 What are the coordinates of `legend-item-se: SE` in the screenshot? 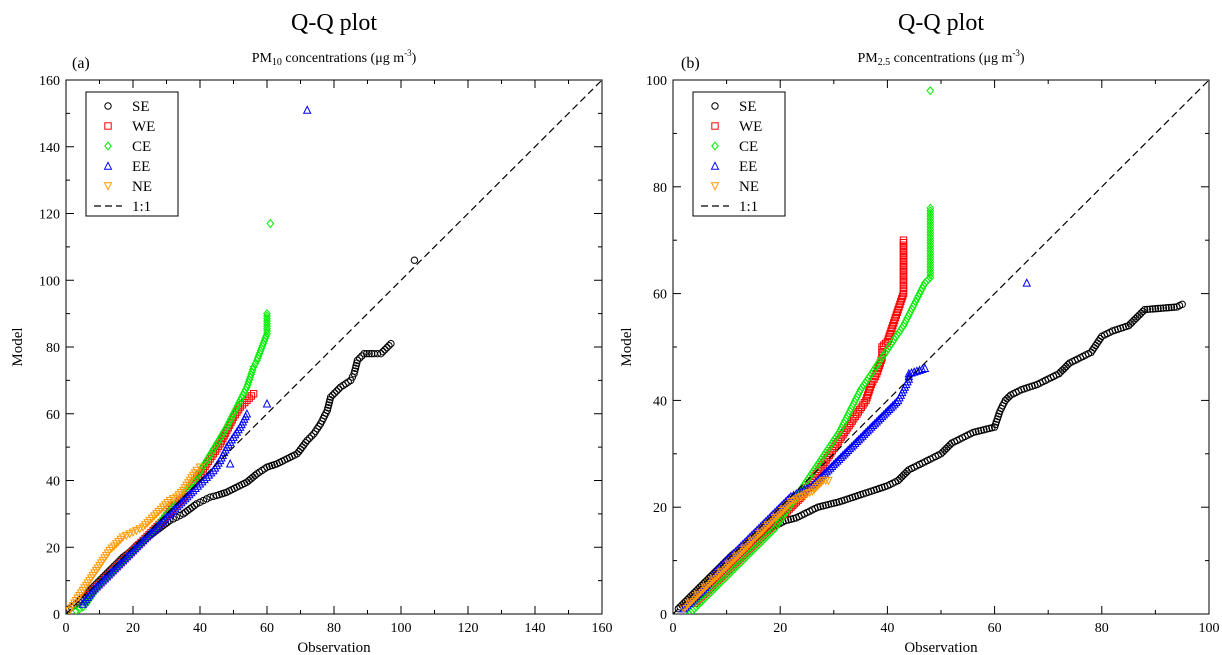 It's located at (734, 107).